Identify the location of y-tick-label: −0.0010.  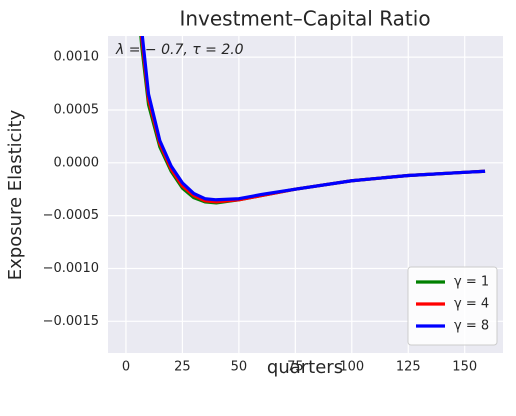
(71, 268).